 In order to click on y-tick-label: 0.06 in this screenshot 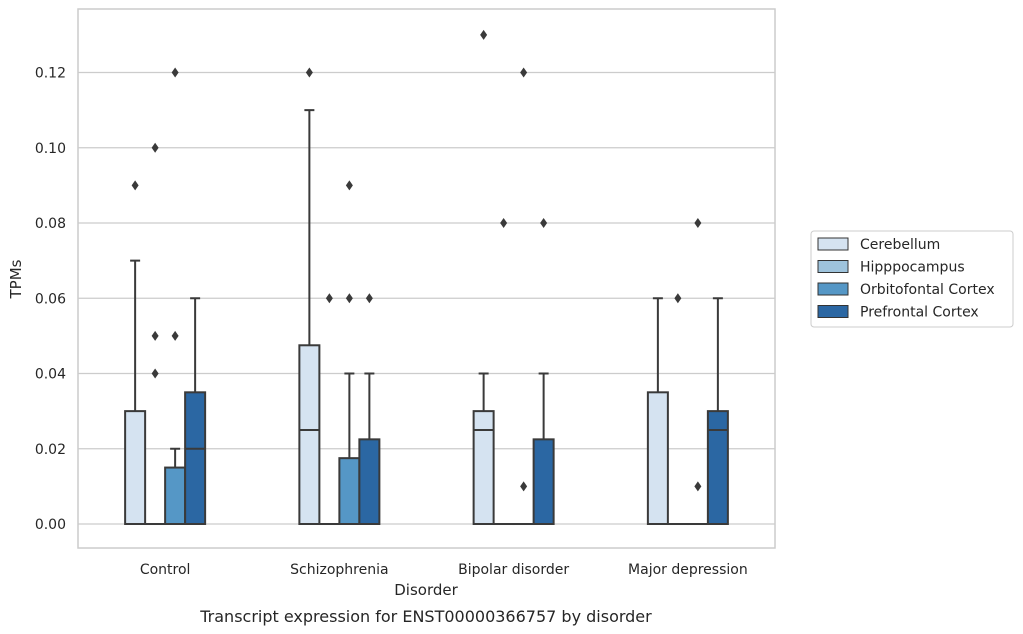, I will do `click(50, 299)`.